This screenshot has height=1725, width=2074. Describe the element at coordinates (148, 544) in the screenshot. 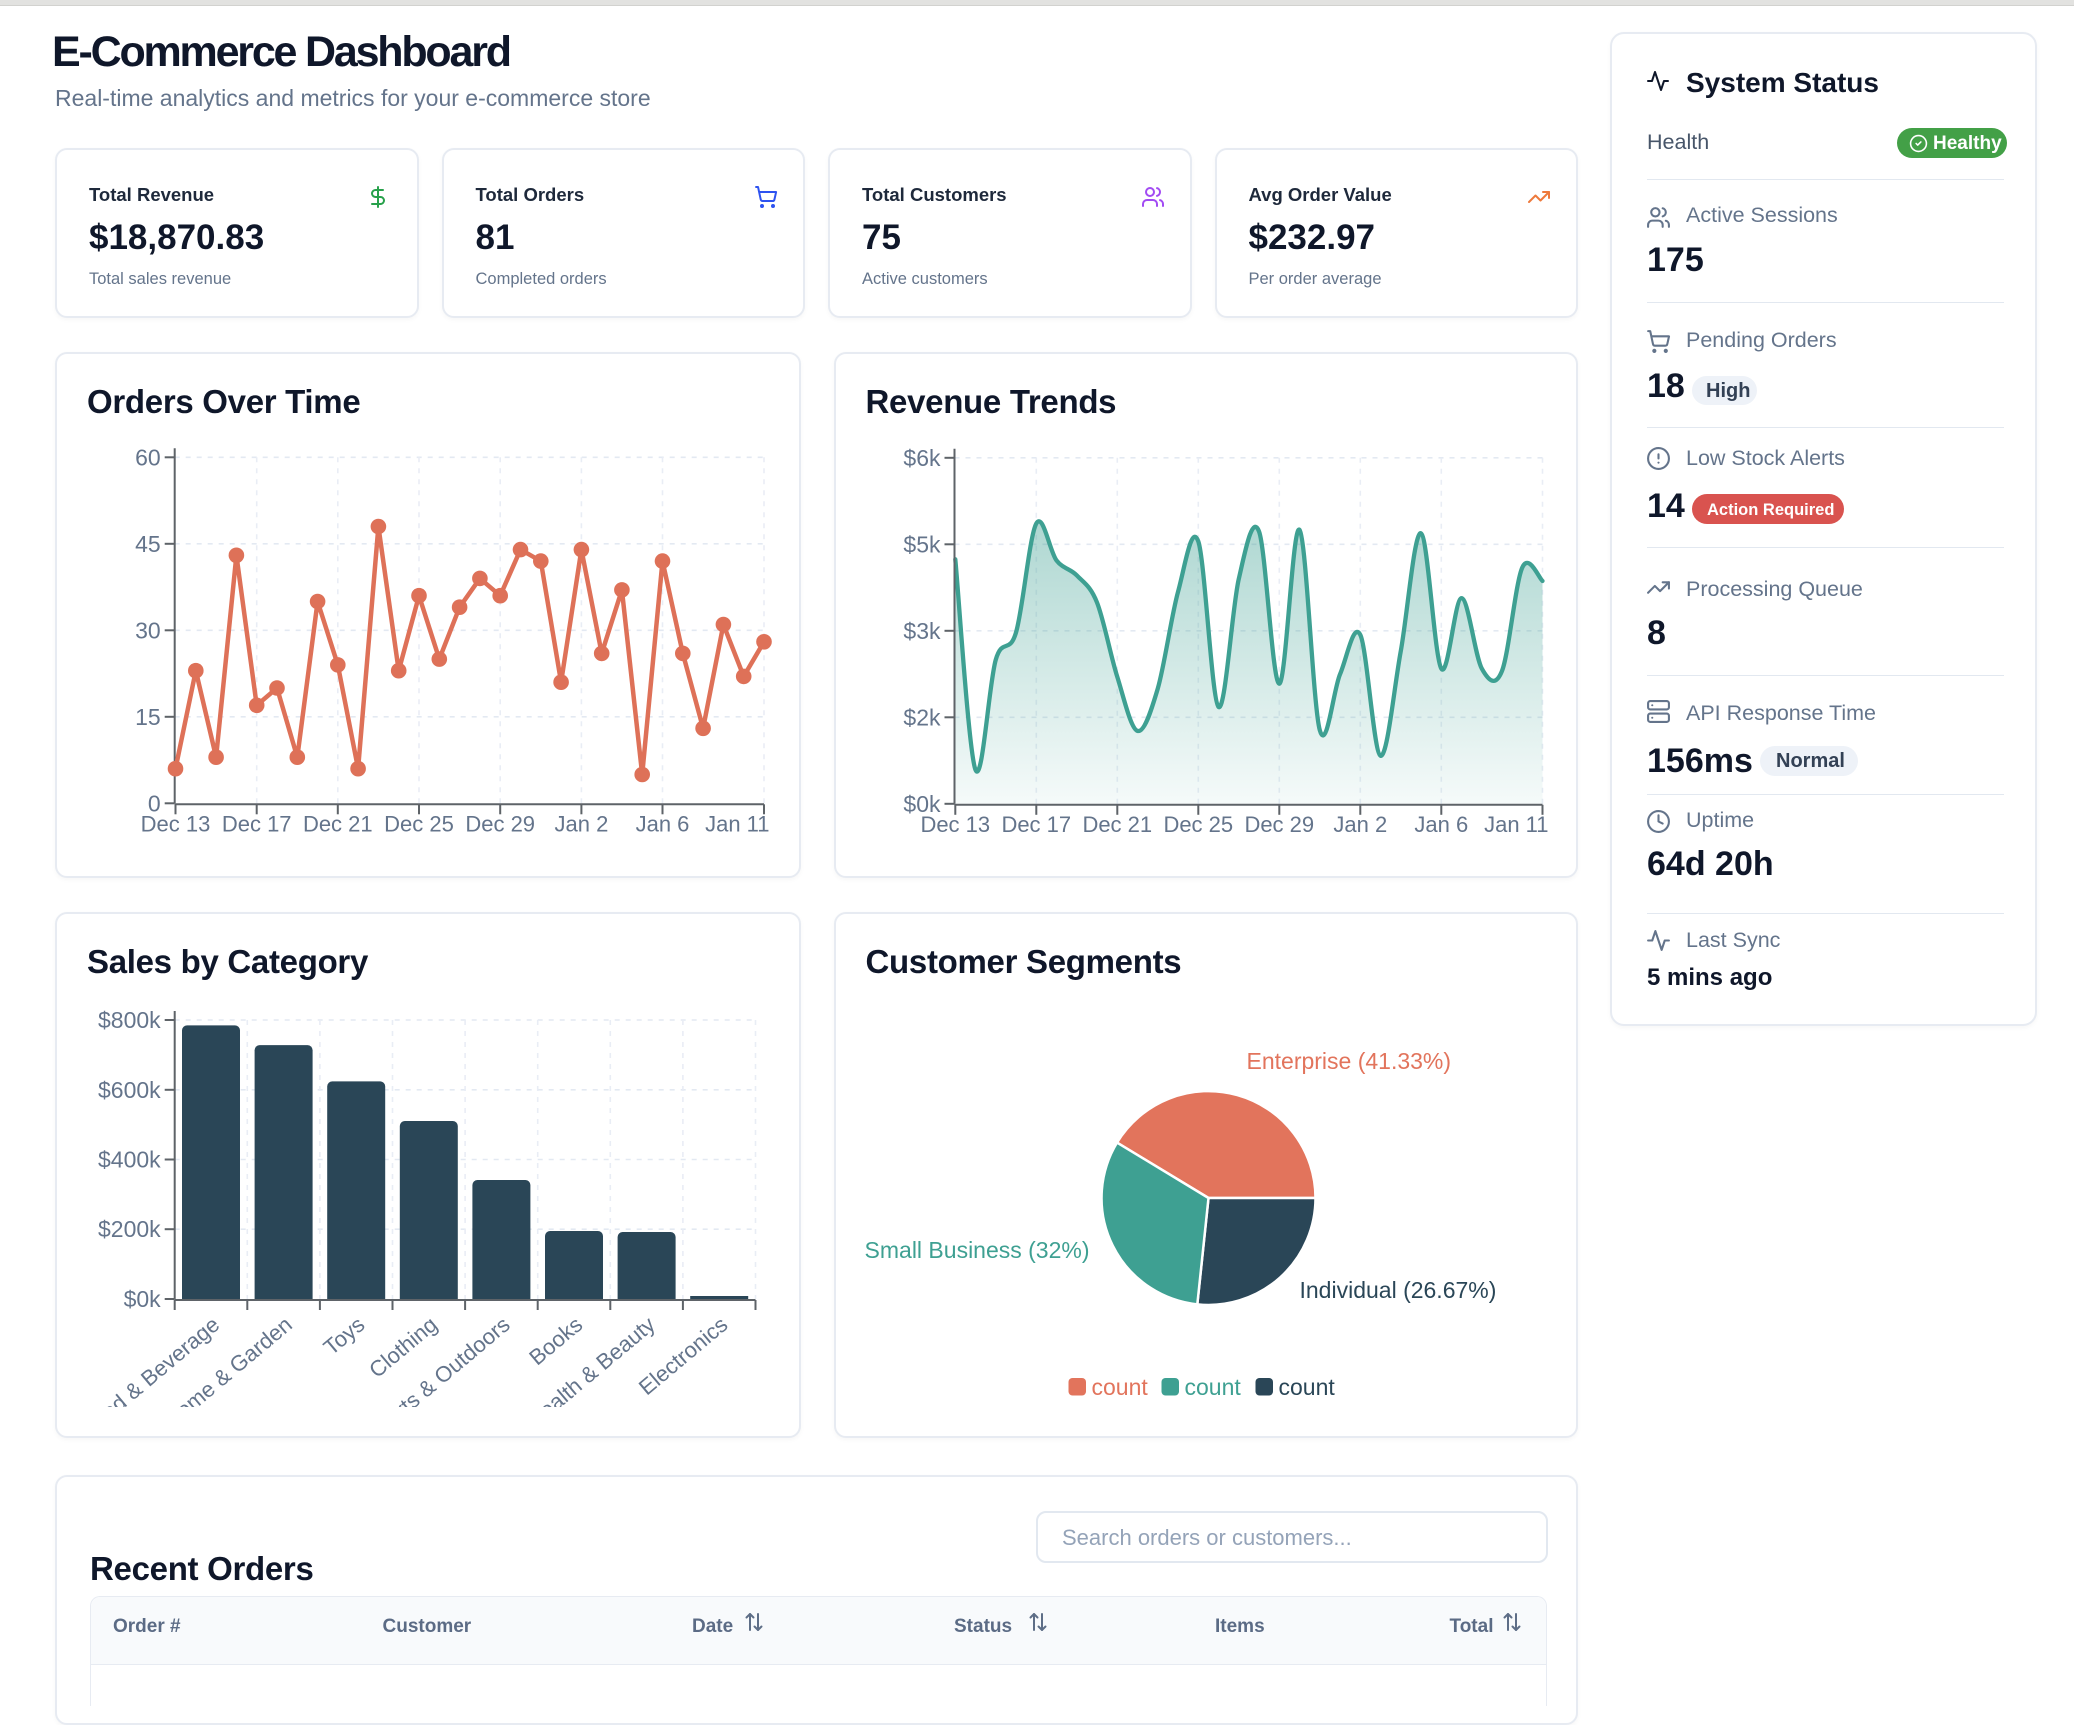

I see `svg-text: 45` at that location.